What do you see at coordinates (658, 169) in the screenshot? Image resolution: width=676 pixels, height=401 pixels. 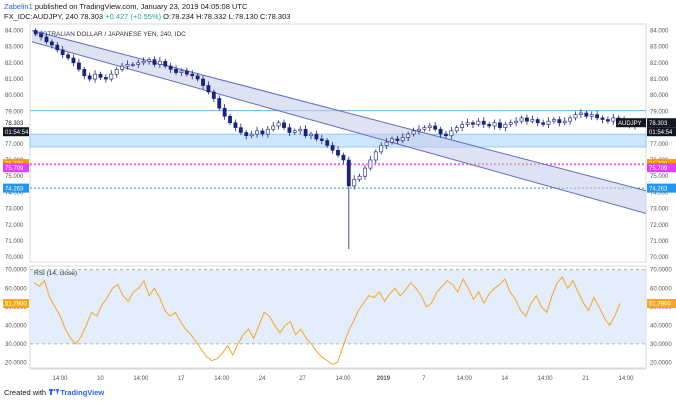 I see `magenta-level-label-right: 75.709` at bounding box center [658, 169].